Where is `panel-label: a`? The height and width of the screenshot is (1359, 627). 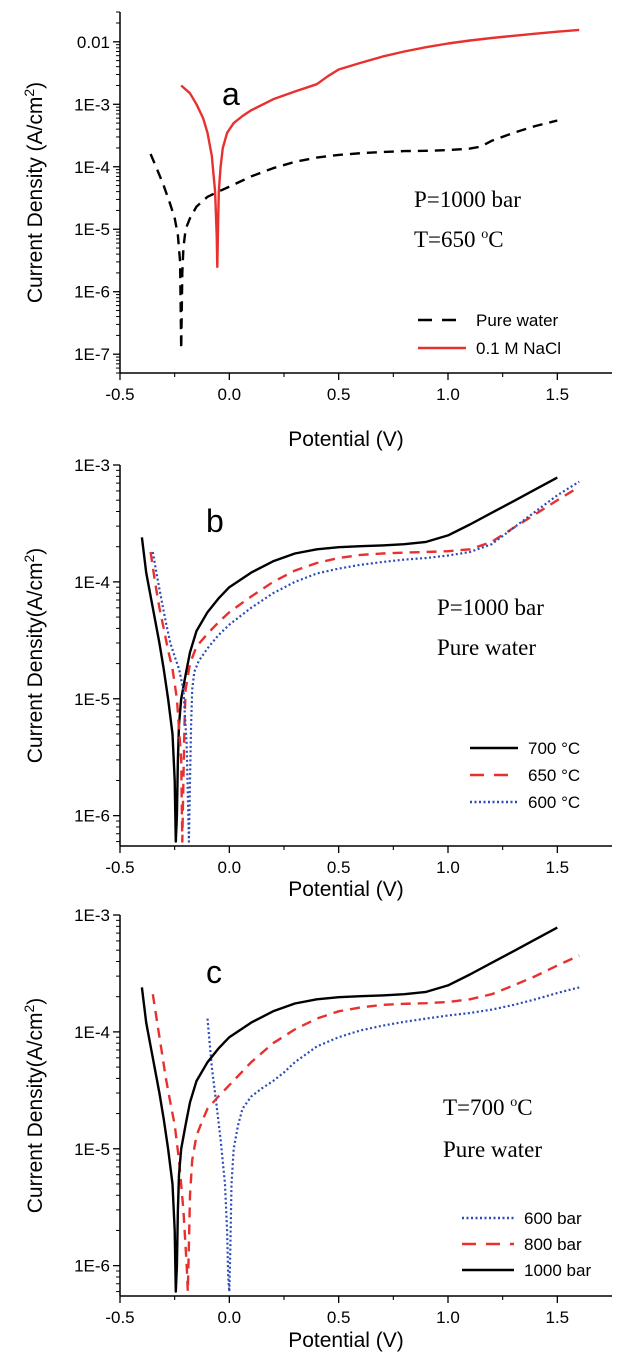
panel-label: a is located at coordinates (231, 94).